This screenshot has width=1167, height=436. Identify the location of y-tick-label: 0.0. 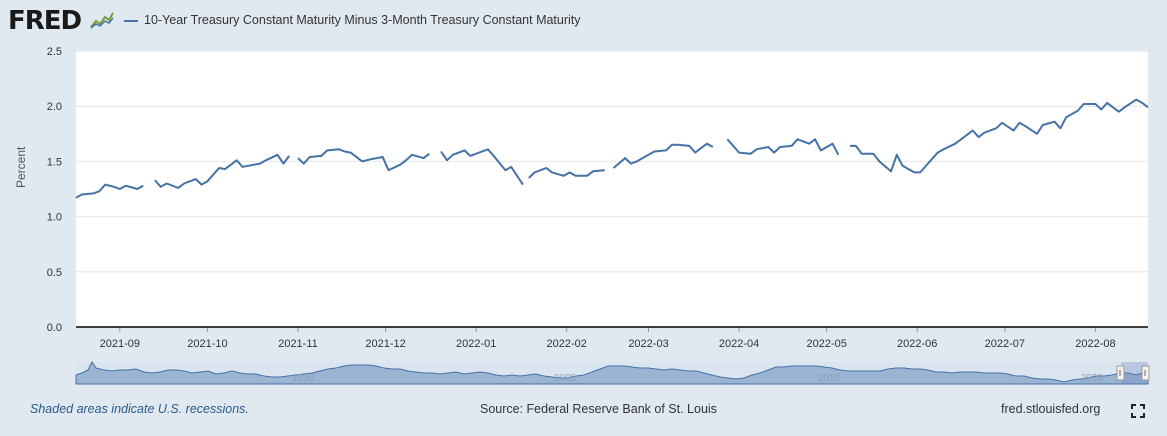
(54, 328).